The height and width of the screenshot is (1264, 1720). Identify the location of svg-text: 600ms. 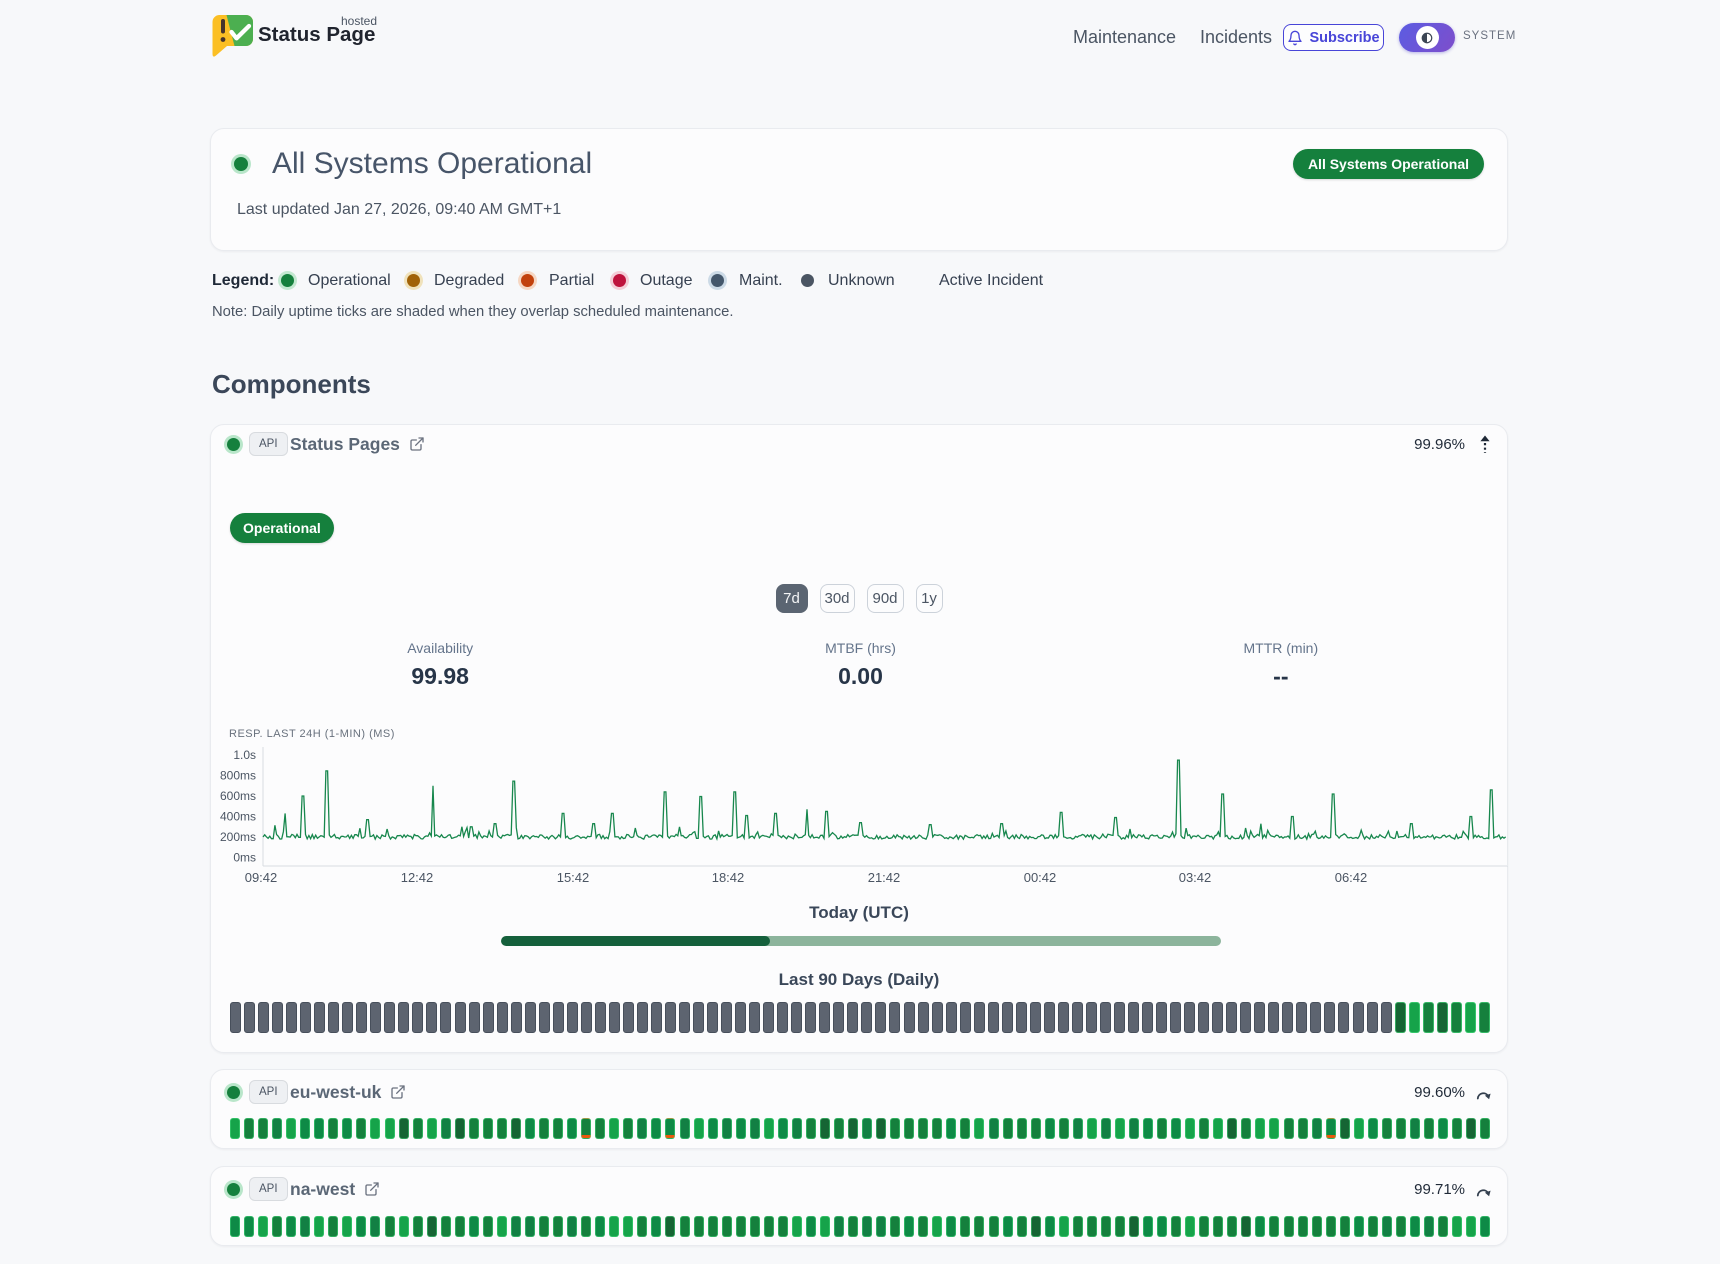
(238, 796).